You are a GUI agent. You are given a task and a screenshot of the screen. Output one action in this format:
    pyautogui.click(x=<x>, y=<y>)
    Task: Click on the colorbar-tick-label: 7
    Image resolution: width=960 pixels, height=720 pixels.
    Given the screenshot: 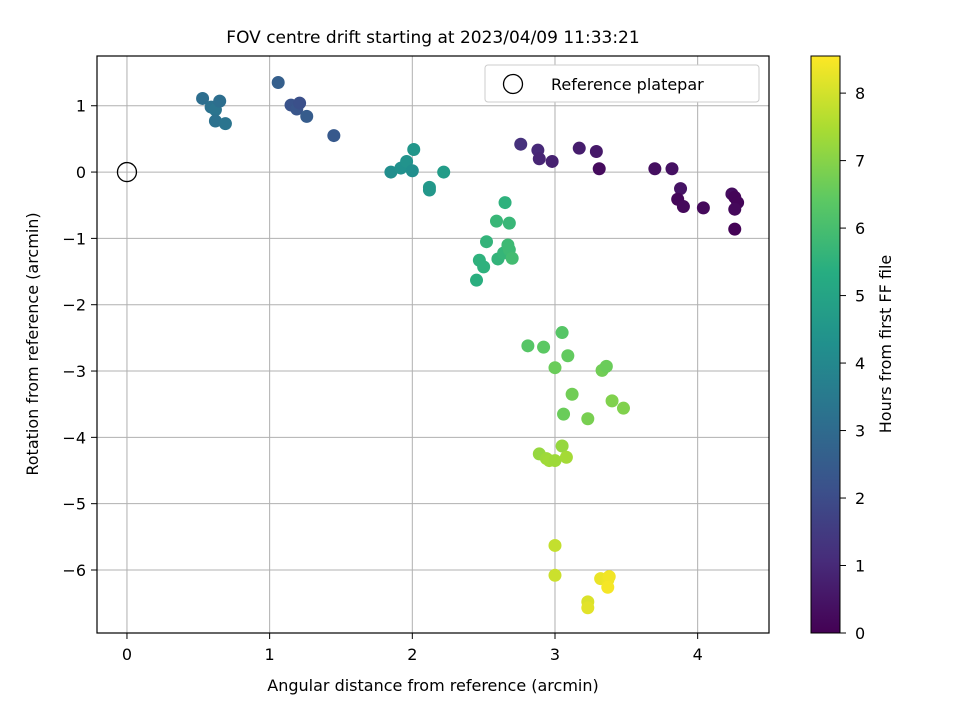 What is the action you would take?
    pyautogui.click(x=860, y=161)
    